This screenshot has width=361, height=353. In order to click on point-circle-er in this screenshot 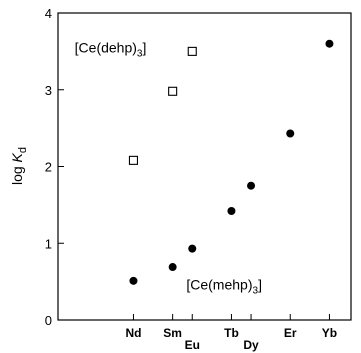, I will do `click(290, 133)`.